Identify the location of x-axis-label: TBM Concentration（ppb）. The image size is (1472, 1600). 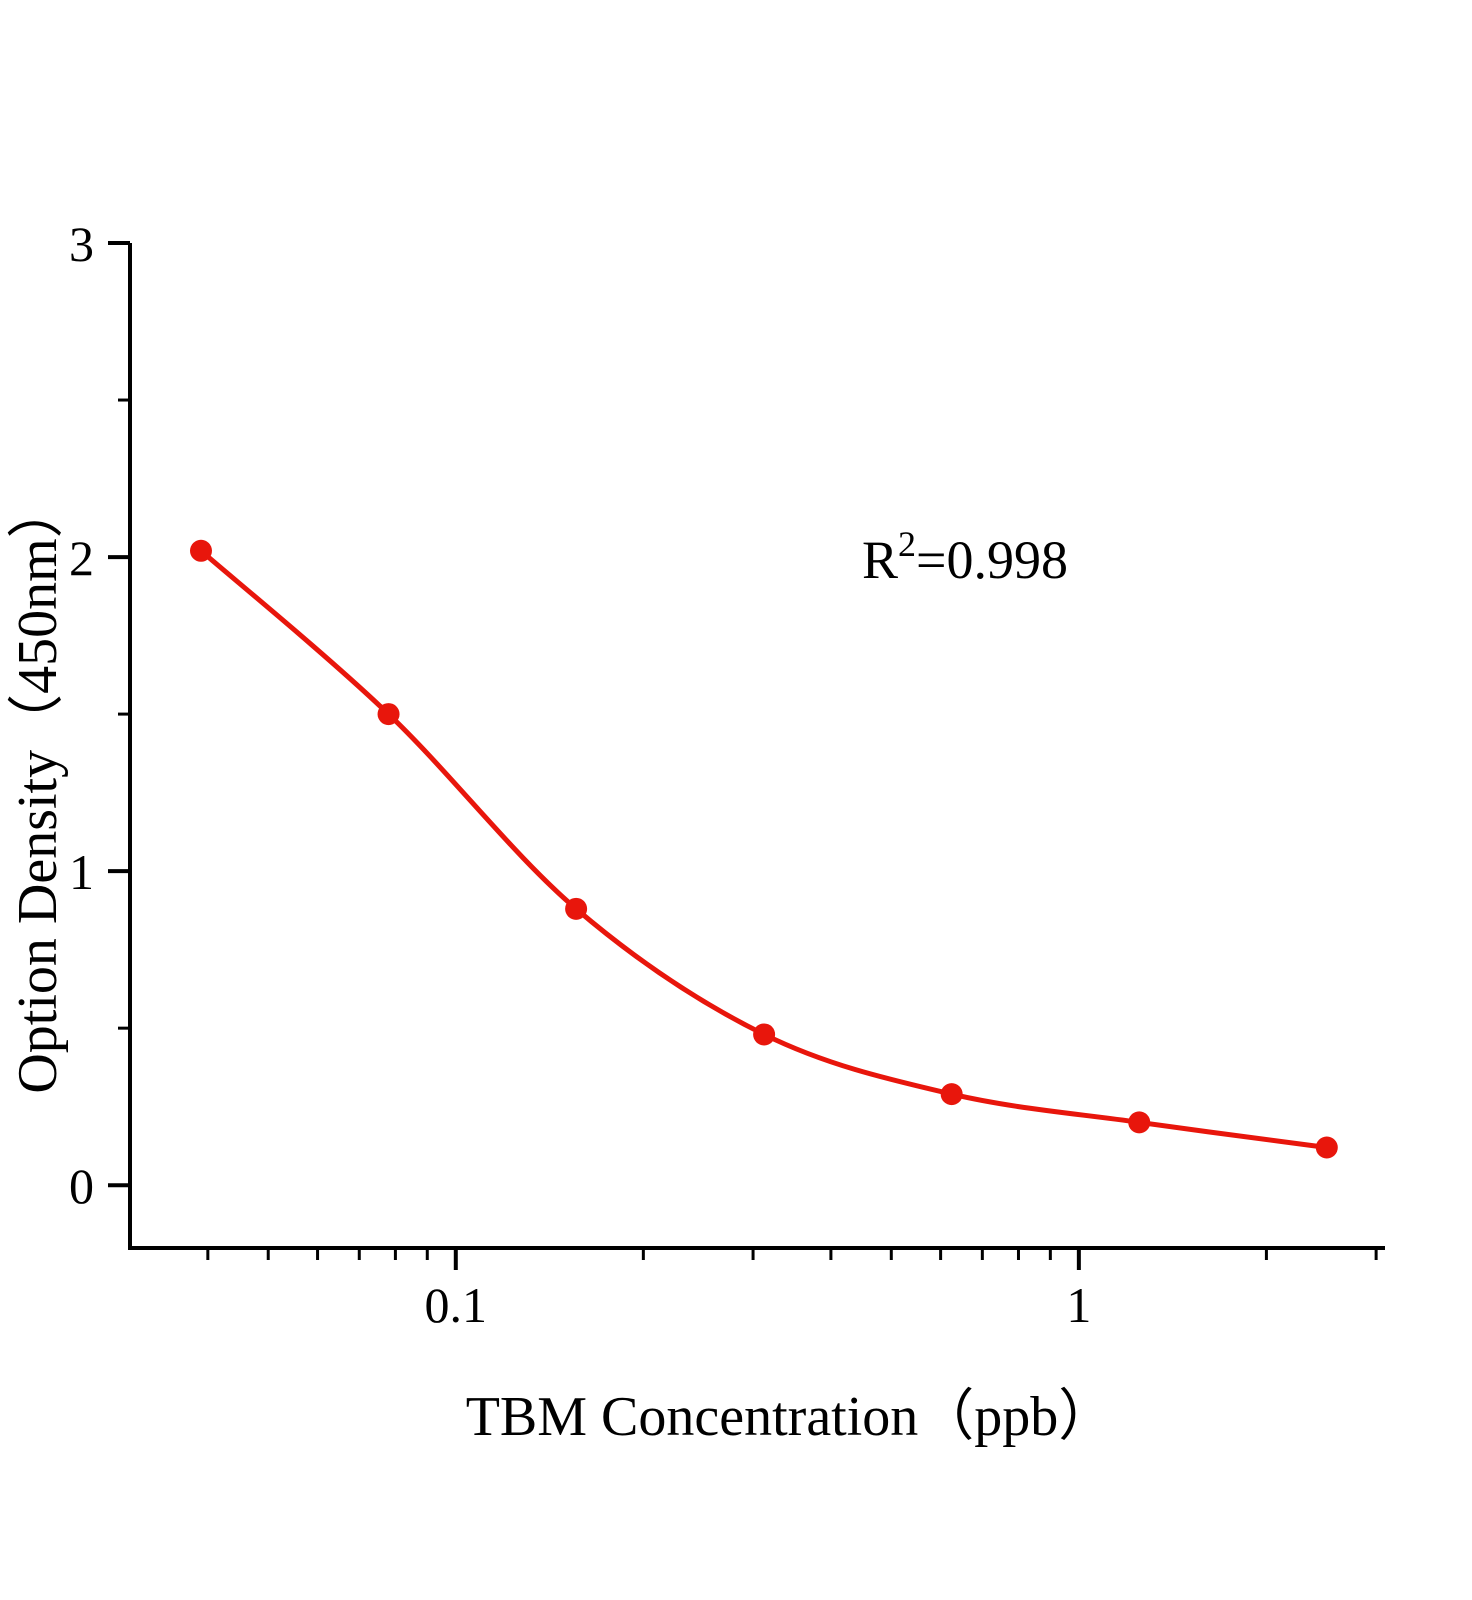
(790, 1417).